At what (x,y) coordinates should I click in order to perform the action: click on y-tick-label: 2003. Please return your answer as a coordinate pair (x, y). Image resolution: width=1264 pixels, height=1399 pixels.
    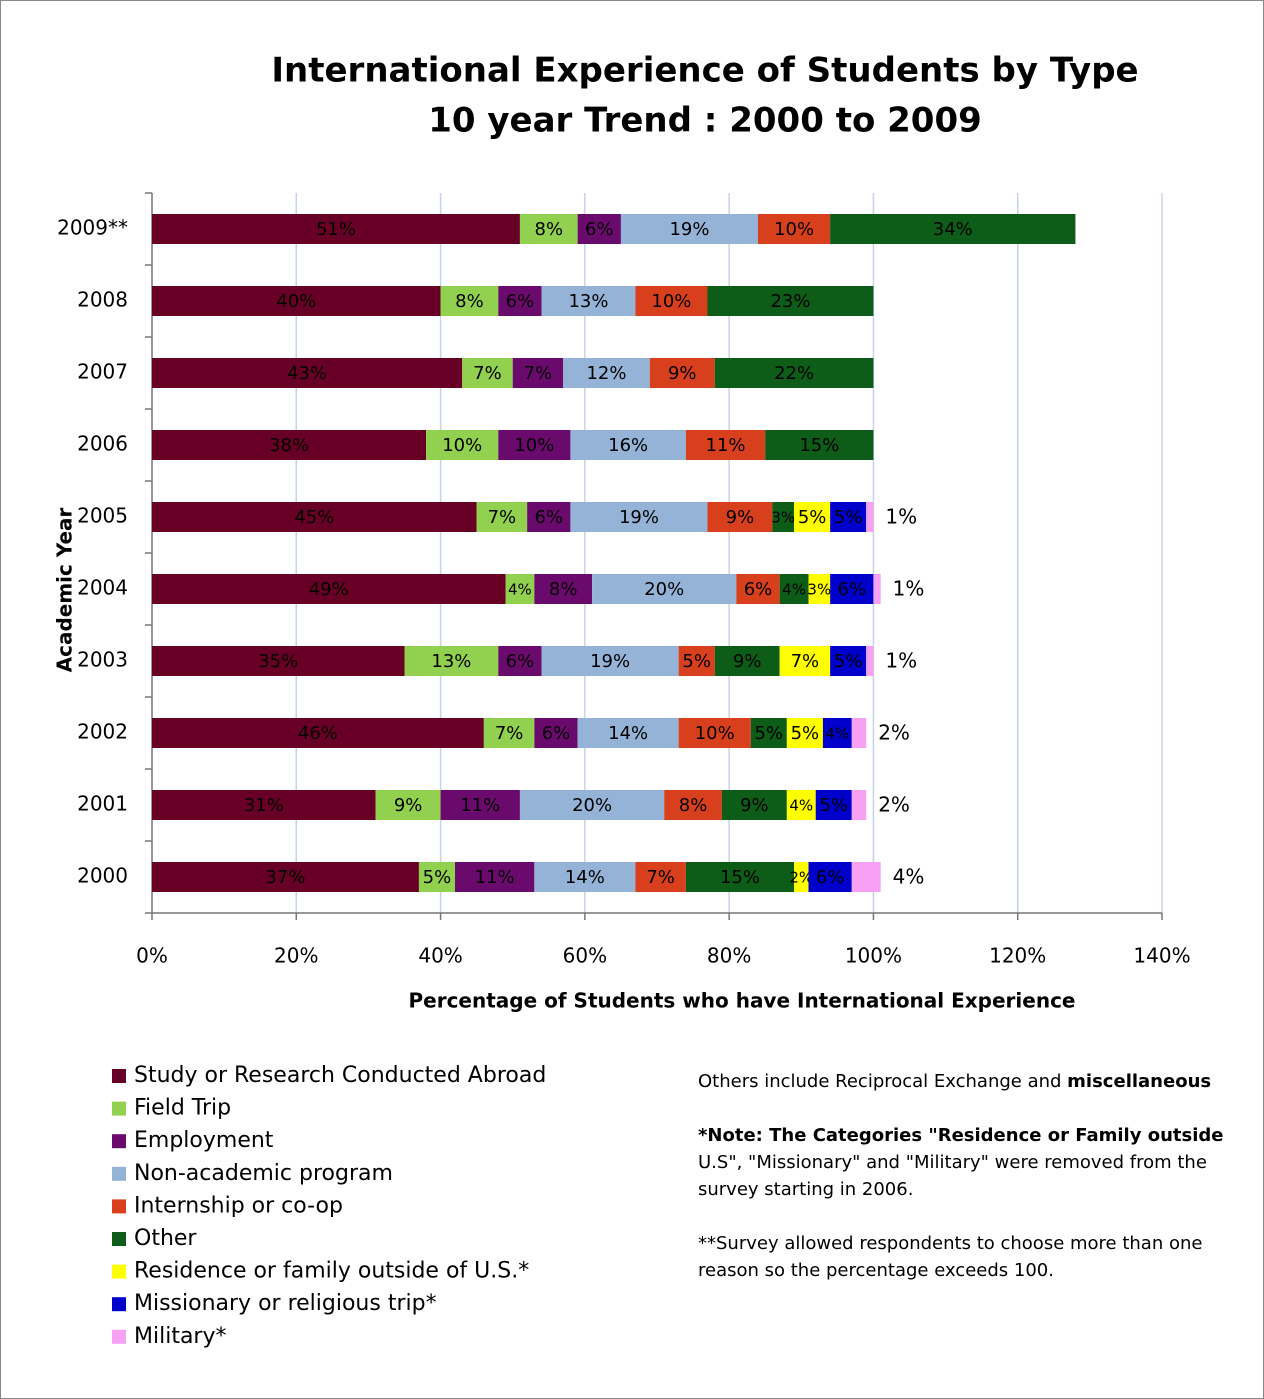
    Looking at the image, I should click on (102, 660).